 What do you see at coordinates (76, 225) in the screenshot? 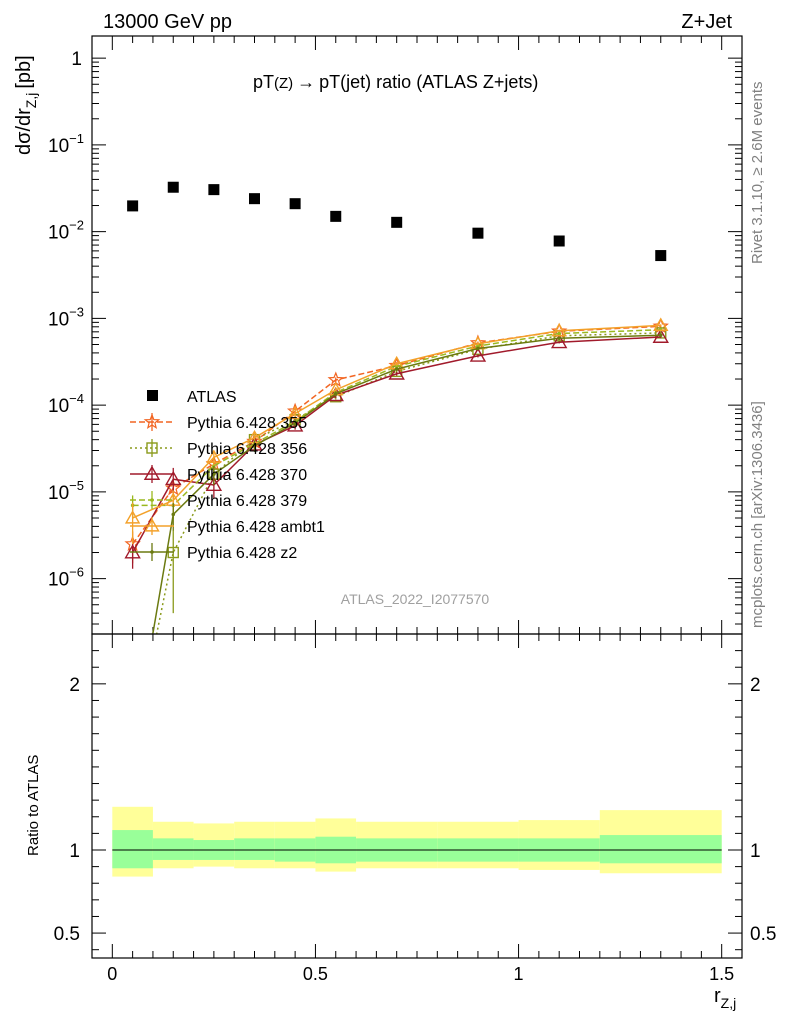
I see `tick-exponent: −2` at bounding box center [76, 225].